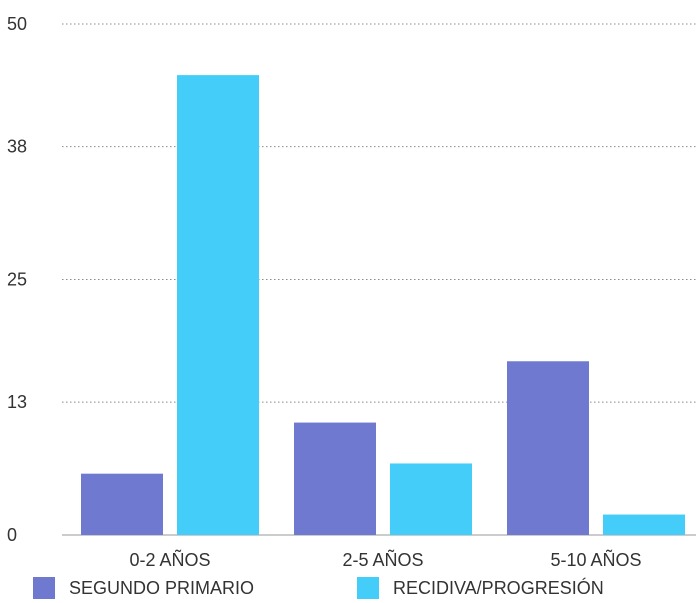 The width and height of the screenshot is (696, 603). Describe the element at coordinates (17, 280) in the screenshot. I see `y-tick-label-25: 25` at that location.